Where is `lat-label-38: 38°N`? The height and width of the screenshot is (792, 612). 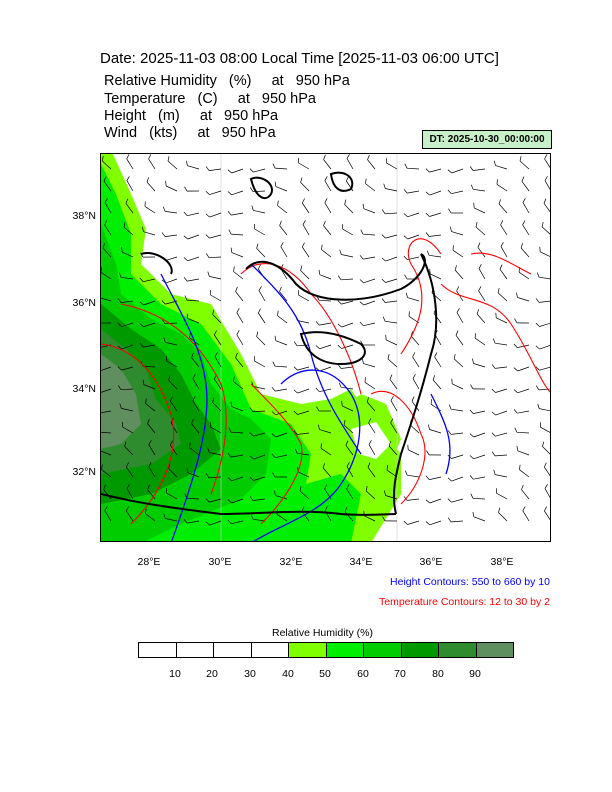
lat-label-38: 38°N is located at coordinates (84, 216).